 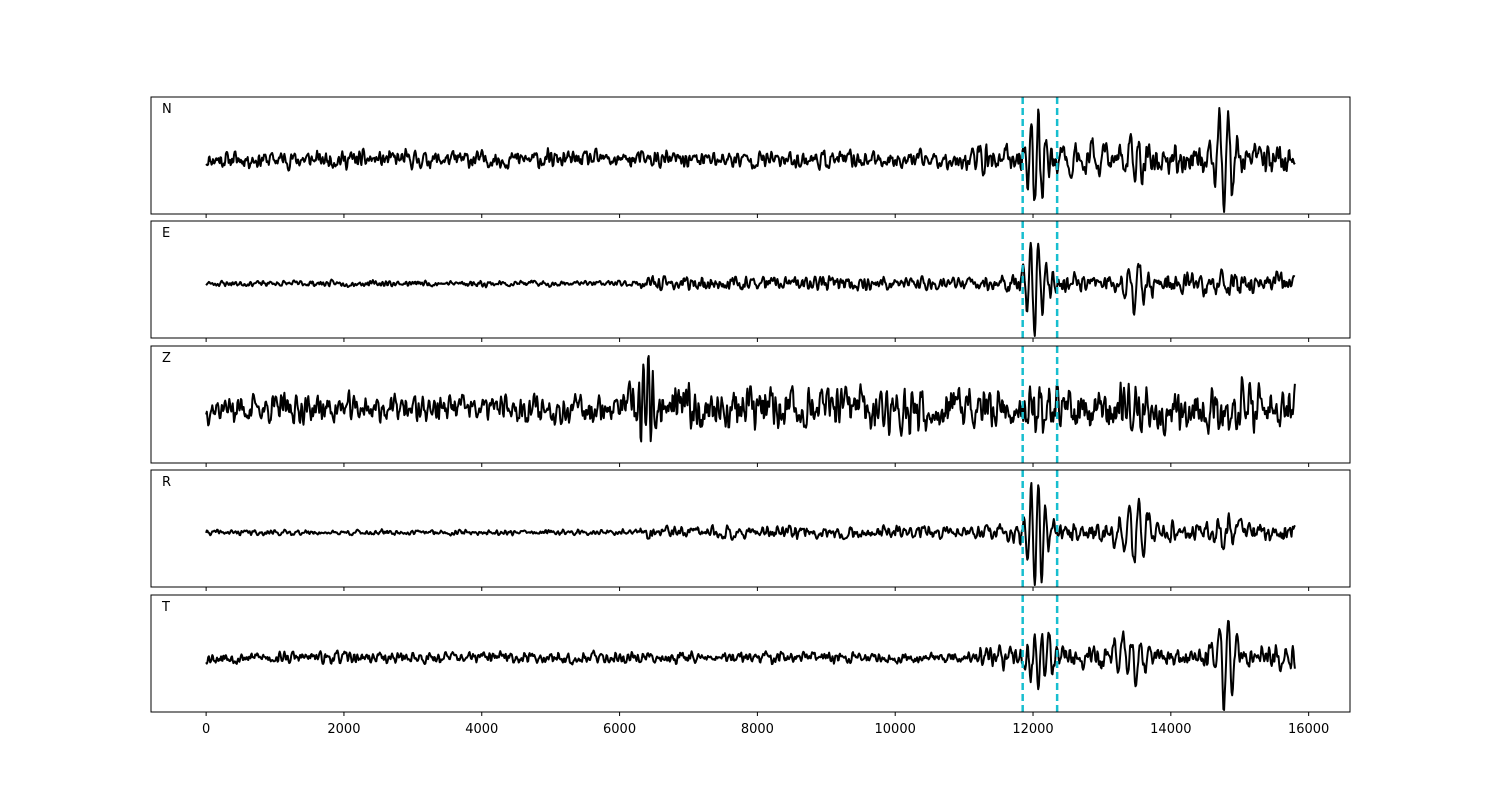 I want to click on channel-label-e: E, so click(x=166, y=233).